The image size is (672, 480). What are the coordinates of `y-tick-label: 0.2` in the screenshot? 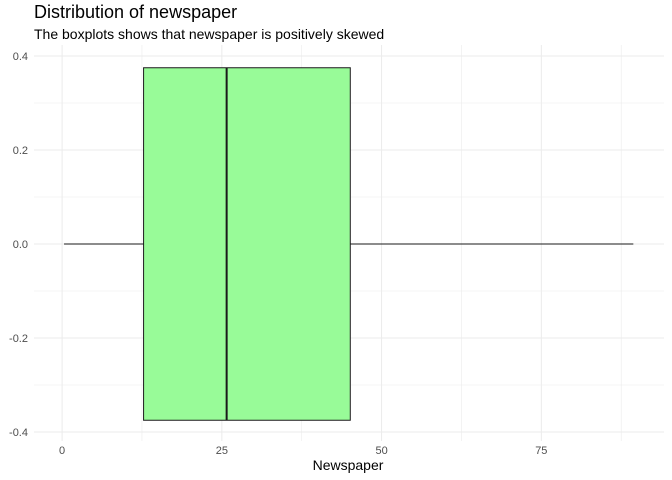 It's located at (20, 151).